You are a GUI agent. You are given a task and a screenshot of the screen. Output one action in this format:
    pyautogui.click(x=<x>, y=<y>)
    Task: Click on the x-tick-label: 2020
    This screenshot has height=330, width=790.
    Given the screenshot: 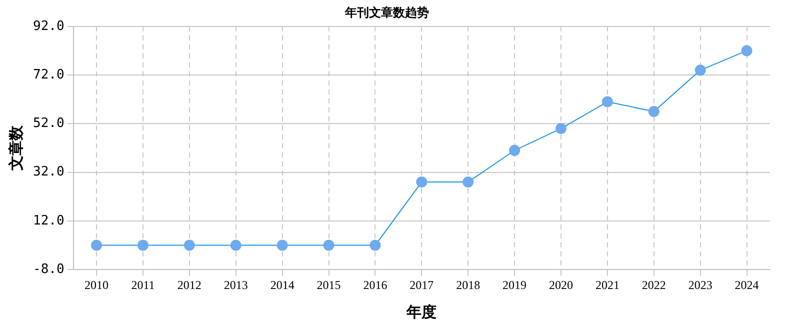 What is the action you would take?
    pyautogui.click(x=560, y=285)
    